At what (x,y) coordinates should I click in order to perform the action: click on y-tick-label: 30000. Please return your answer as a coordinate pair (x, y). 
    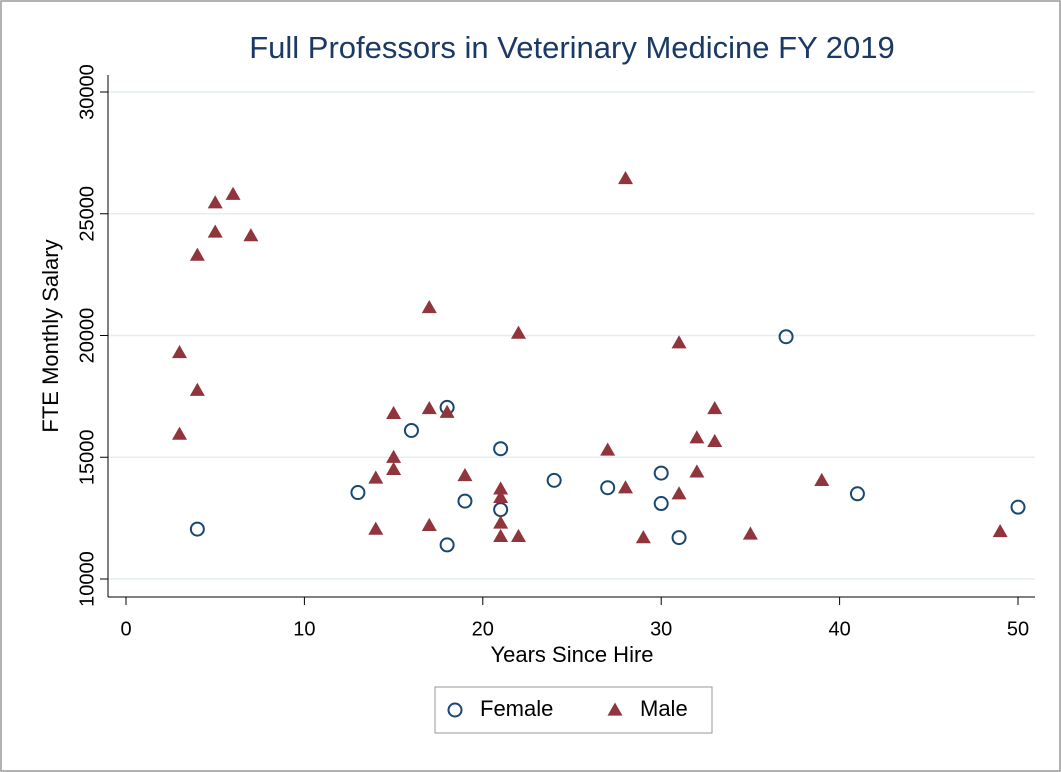
    Looking at the image, I should click on (87, 92).